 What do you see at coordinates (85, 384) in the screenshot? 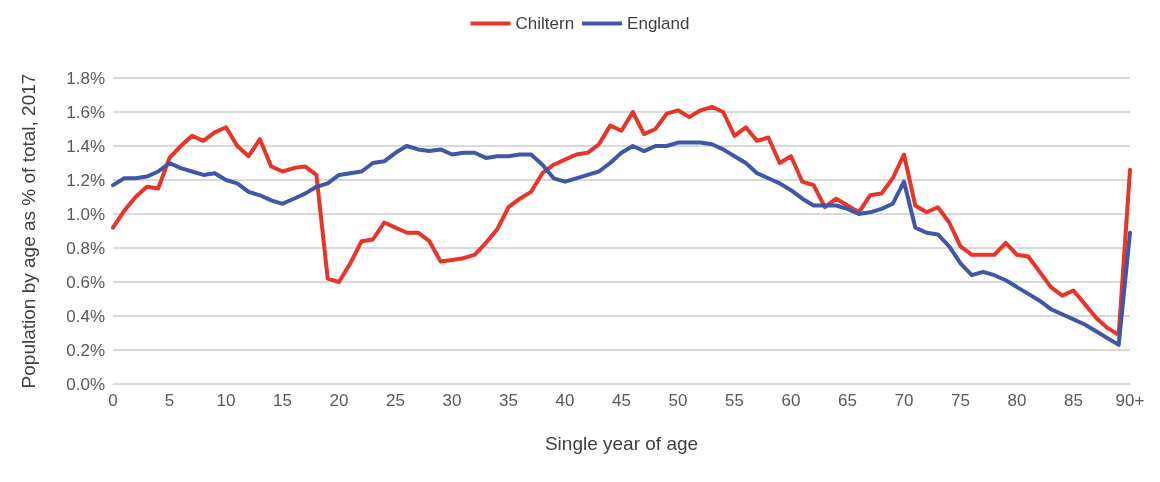
I see `y-tick-label: 0.0%` at bounding box center [85, 384].